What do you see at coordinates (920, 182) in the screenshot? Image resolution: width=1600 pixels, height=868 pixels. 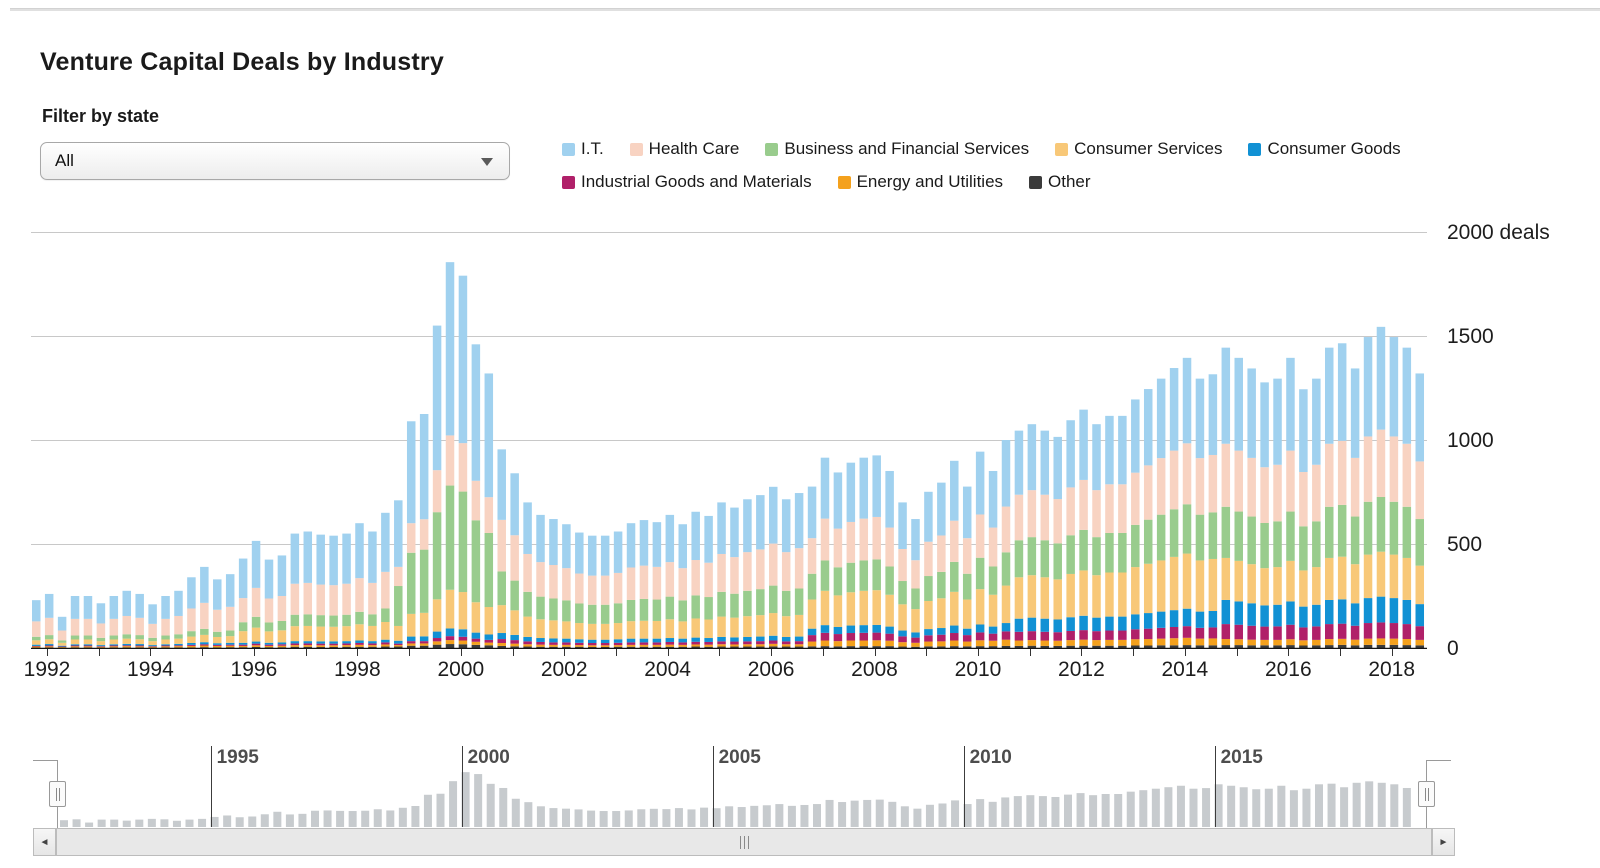 I see `legend-item: Energy and Utilities` at bounding box center [920, 182].